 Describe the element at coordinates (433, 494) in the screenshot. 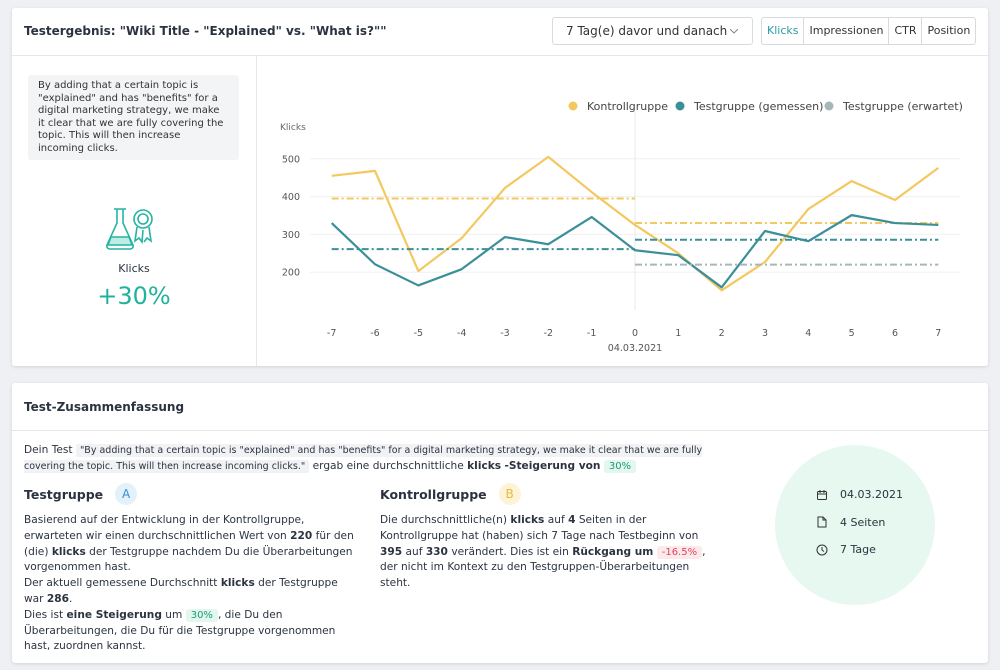

I see `group-name: Kontrollgruppe` at that location.